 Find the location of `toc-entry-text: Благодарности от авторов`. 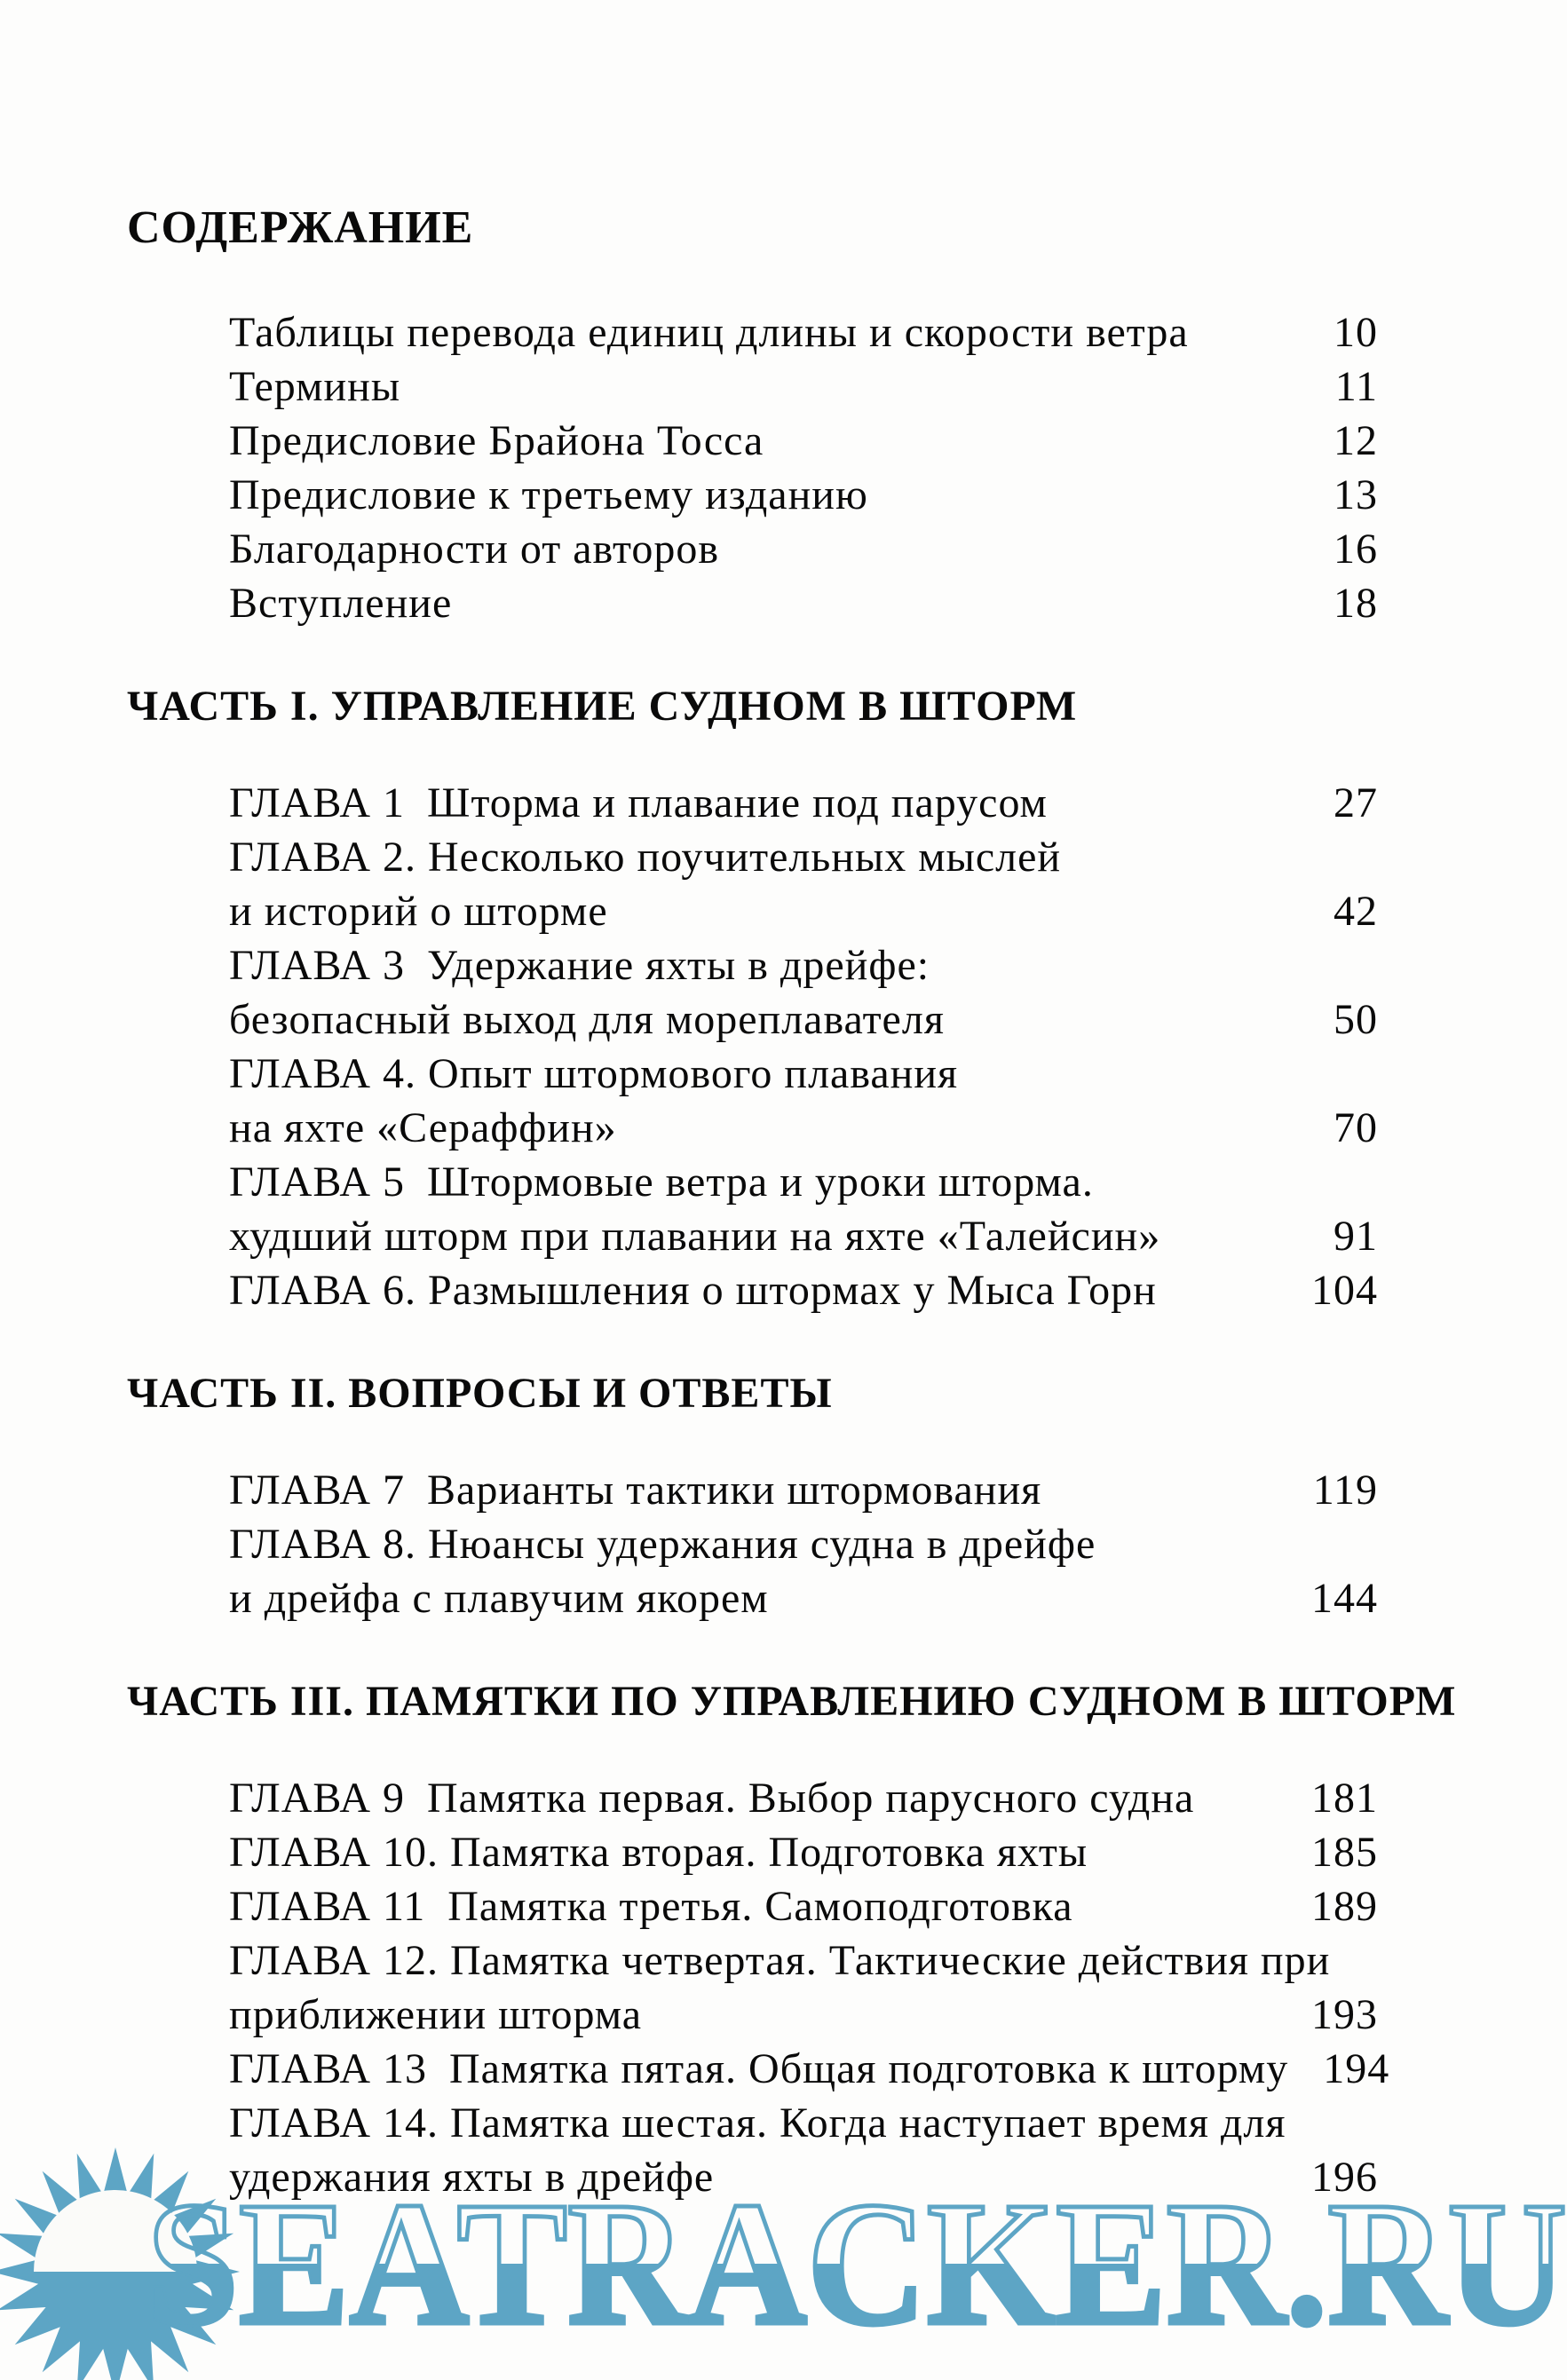

toc-entry-text: Благодарности от авторов is located at coordinates (474, 549).